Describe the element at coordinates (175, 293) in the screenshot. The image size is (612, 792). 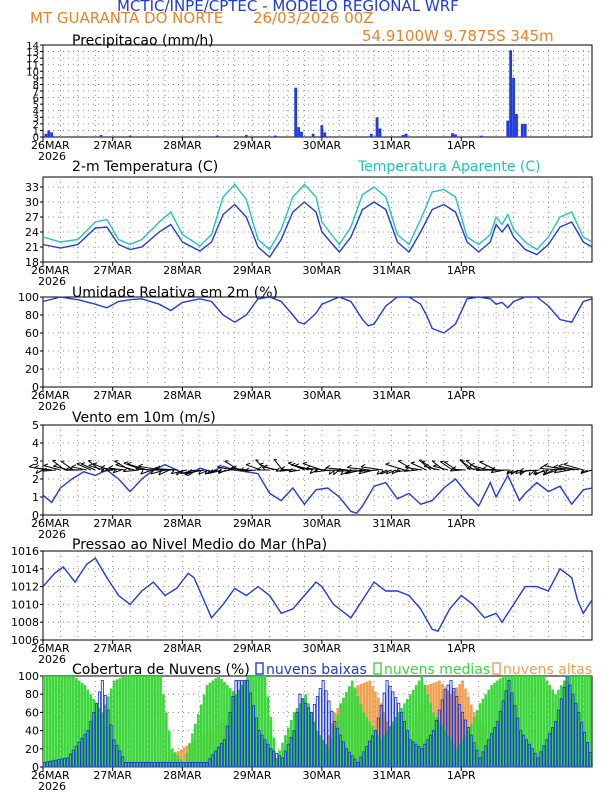
I see `chart-title: Umidade Relativa em 2m (%)` at that location.